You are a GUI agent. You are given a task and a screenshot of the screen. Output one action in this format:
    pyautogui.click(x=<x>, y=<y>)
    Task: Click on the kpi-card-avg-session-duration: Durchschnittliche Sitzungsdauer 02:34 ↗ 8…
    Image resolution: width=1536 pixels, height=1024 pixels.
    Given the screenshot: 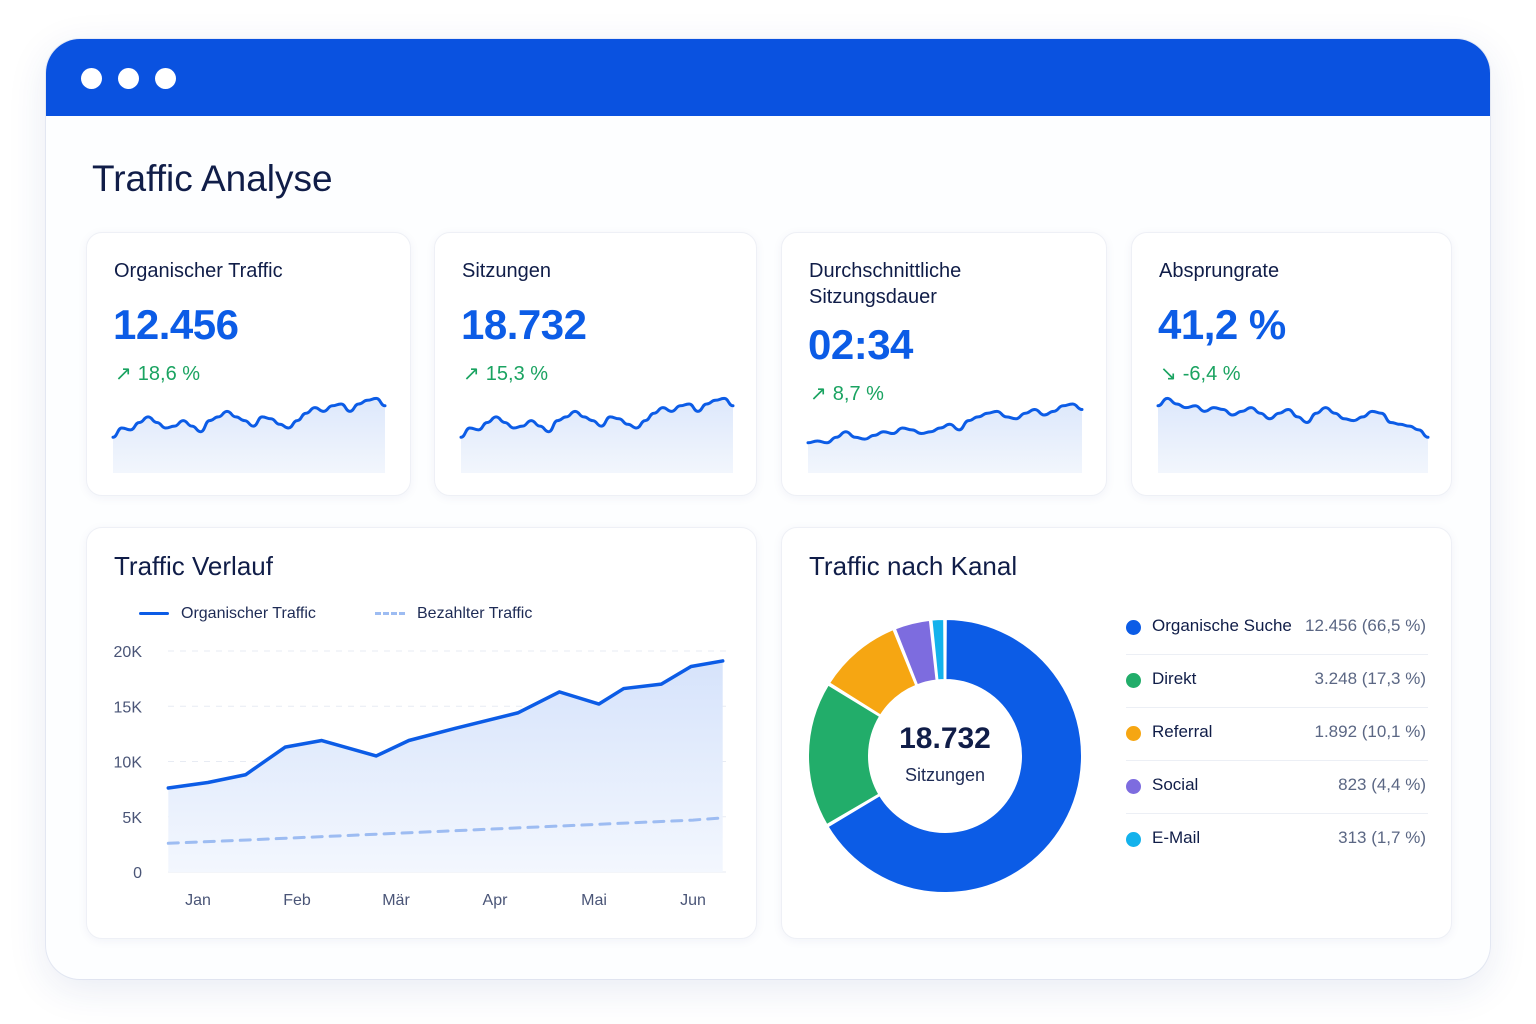 What is the action you would take?
    pyautogui.click(x=944, y=364)
    